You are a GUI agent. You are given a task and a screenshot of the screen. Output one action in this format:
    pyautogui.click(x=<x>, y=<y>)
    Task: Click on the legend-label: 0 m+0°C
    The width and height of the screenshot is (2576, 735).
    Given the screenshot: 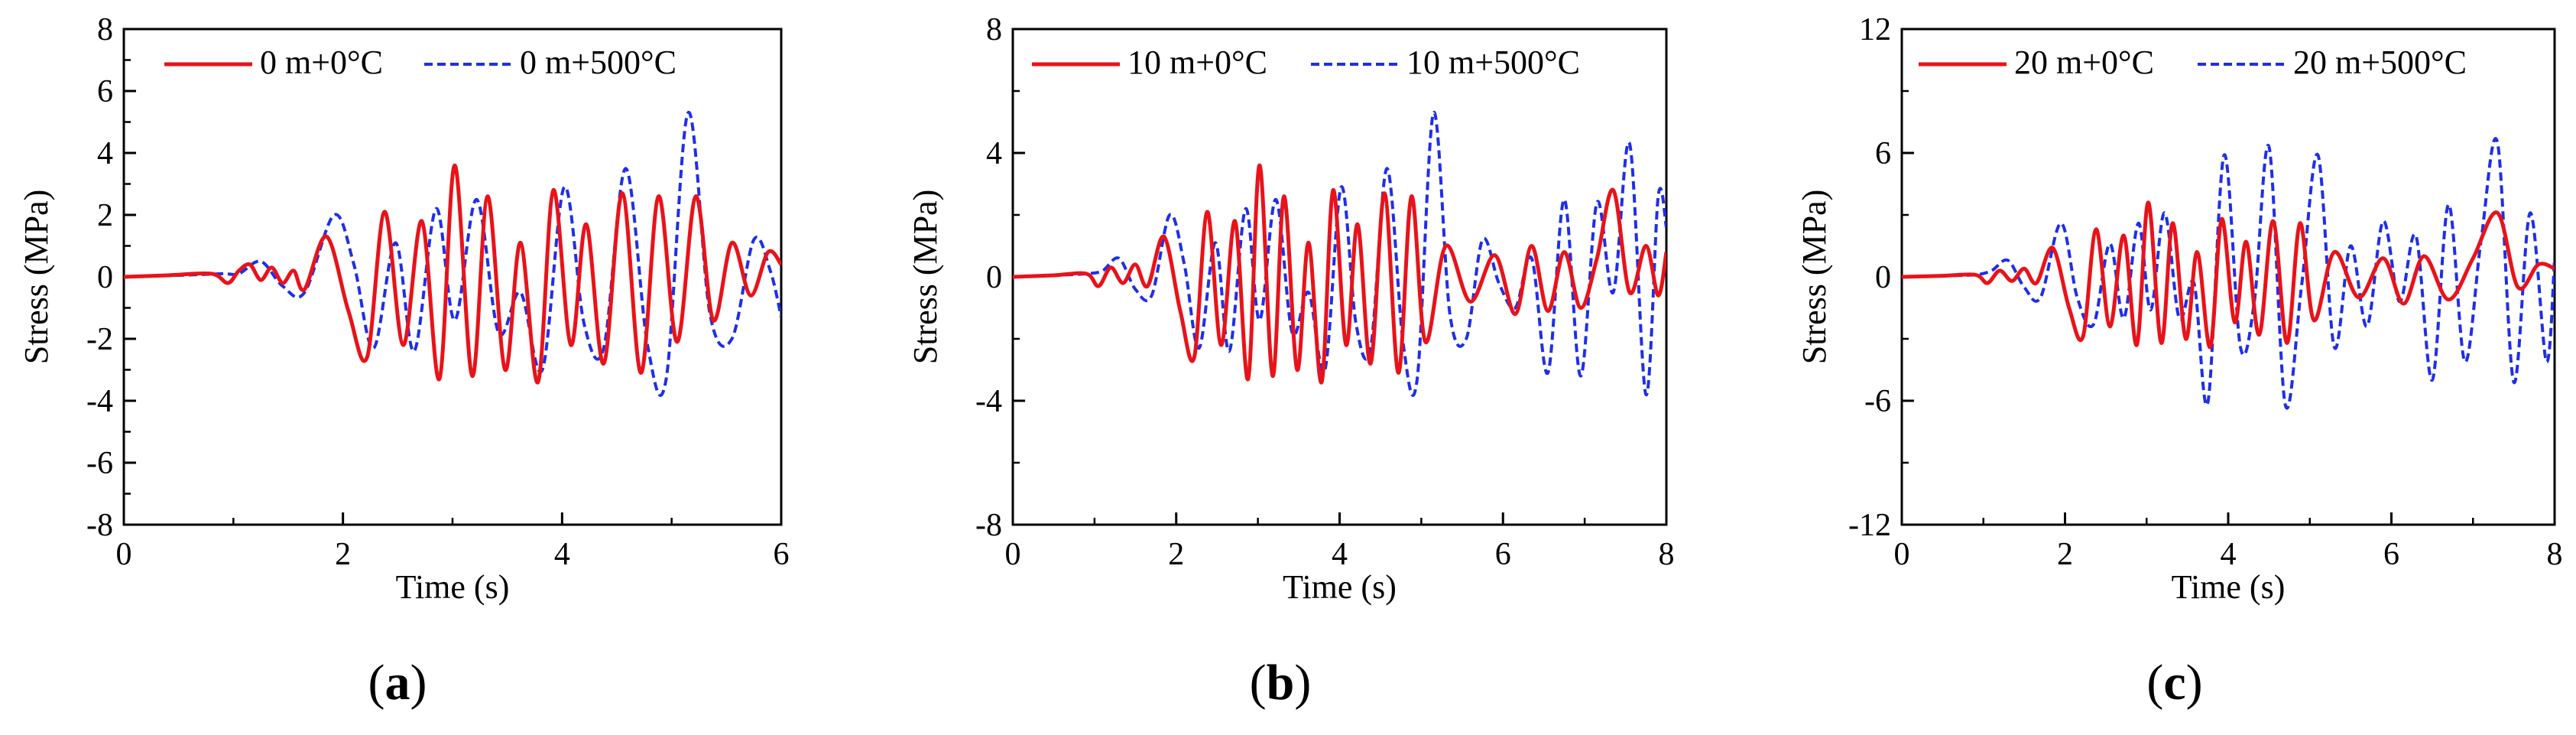 What is the action you would take?
    pyautogui.click(x=321, y=62)
    